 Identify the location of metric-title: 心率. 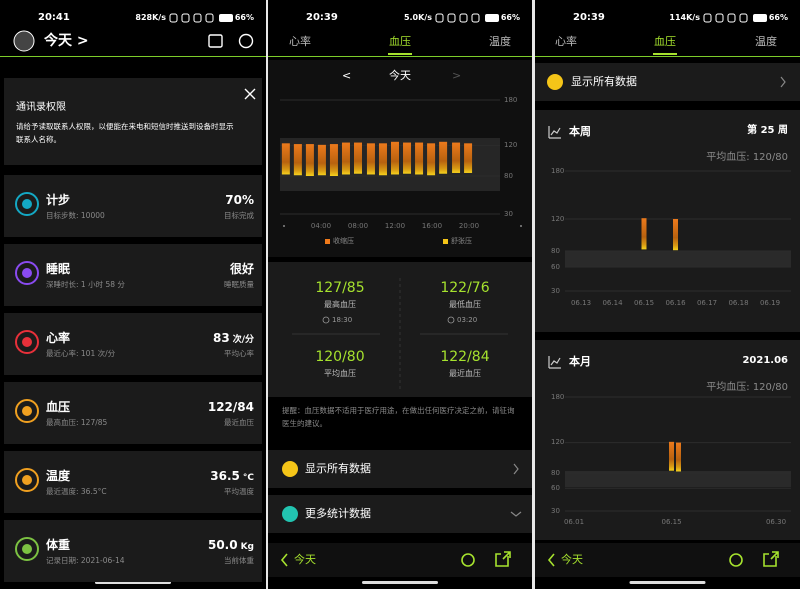
(58, 338).